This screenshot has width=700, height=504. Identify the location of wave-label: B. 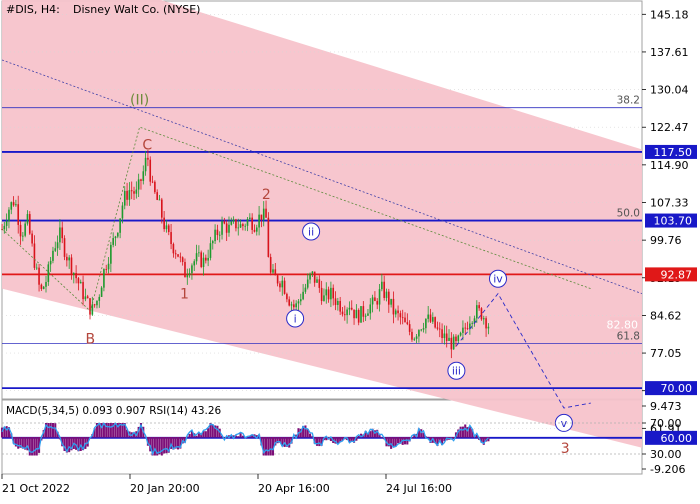
(91, 339).